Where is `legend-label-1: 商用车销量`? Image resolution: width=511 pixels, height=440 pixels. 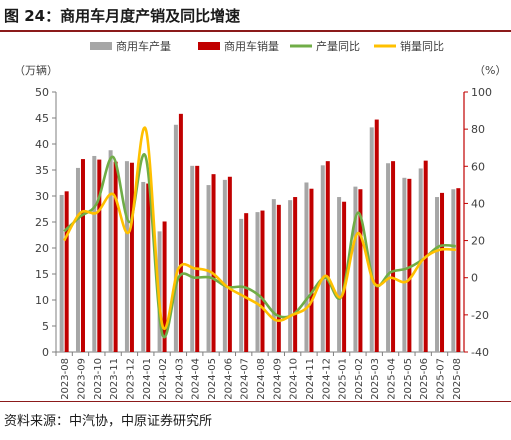
legend-label-1: 商用车销量 is located at coordinates (251, 46).